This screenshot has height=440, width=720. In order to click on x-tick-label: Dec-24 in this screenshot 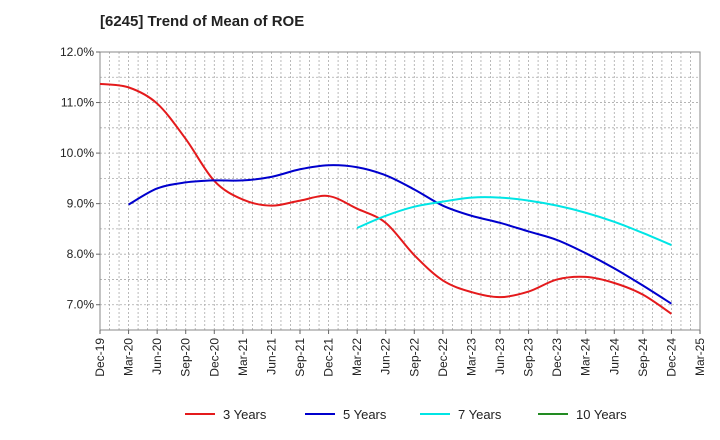, I will do `click(671, 357)`.